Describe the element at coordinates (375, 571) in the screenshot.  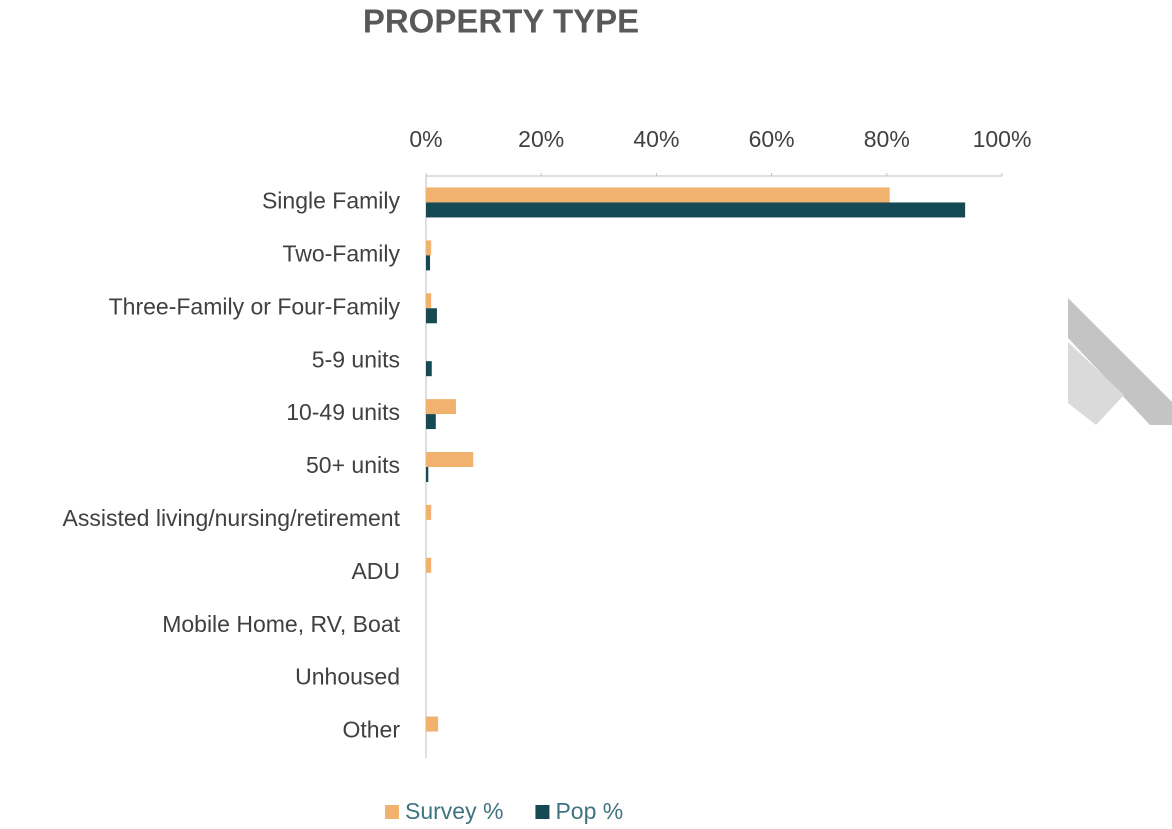
I see `y-tick-label: ADU` at that location.